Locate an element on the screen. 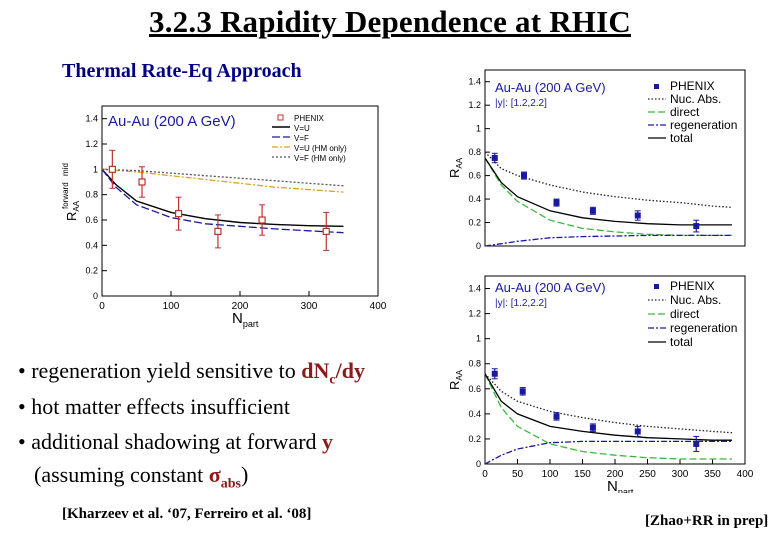  y-tick-label: 0.6 is located at coordinates (474, 176).